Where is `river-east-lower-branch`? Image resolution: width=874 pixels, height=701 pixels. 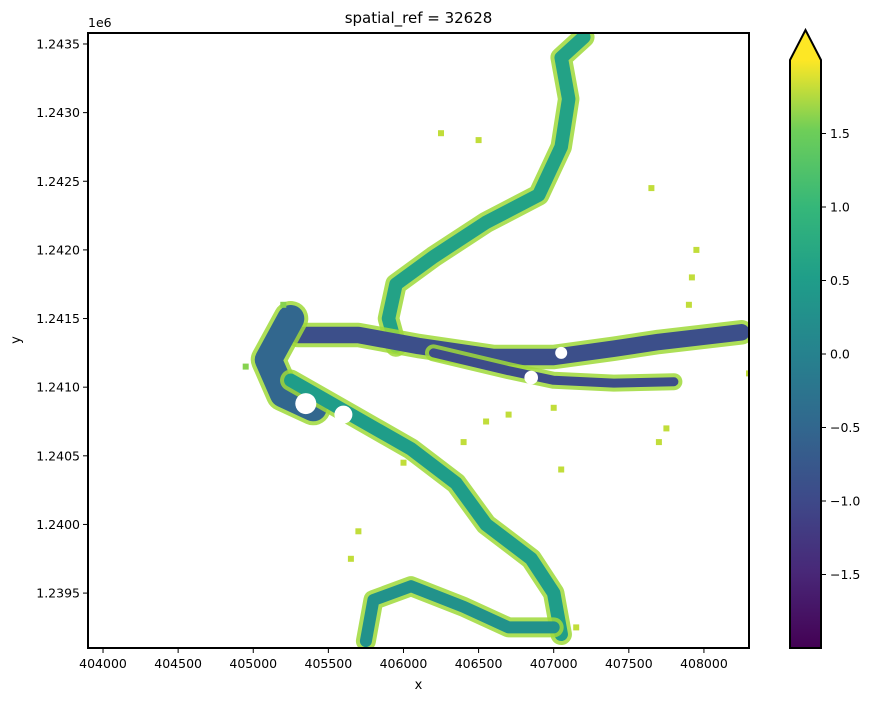 river-east-lower-branch is located at coordinates (554, 368).